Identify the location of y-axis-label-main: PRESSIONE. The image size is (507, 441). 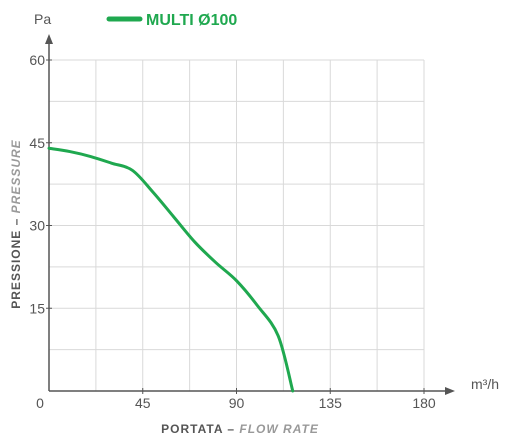
(16, 269).